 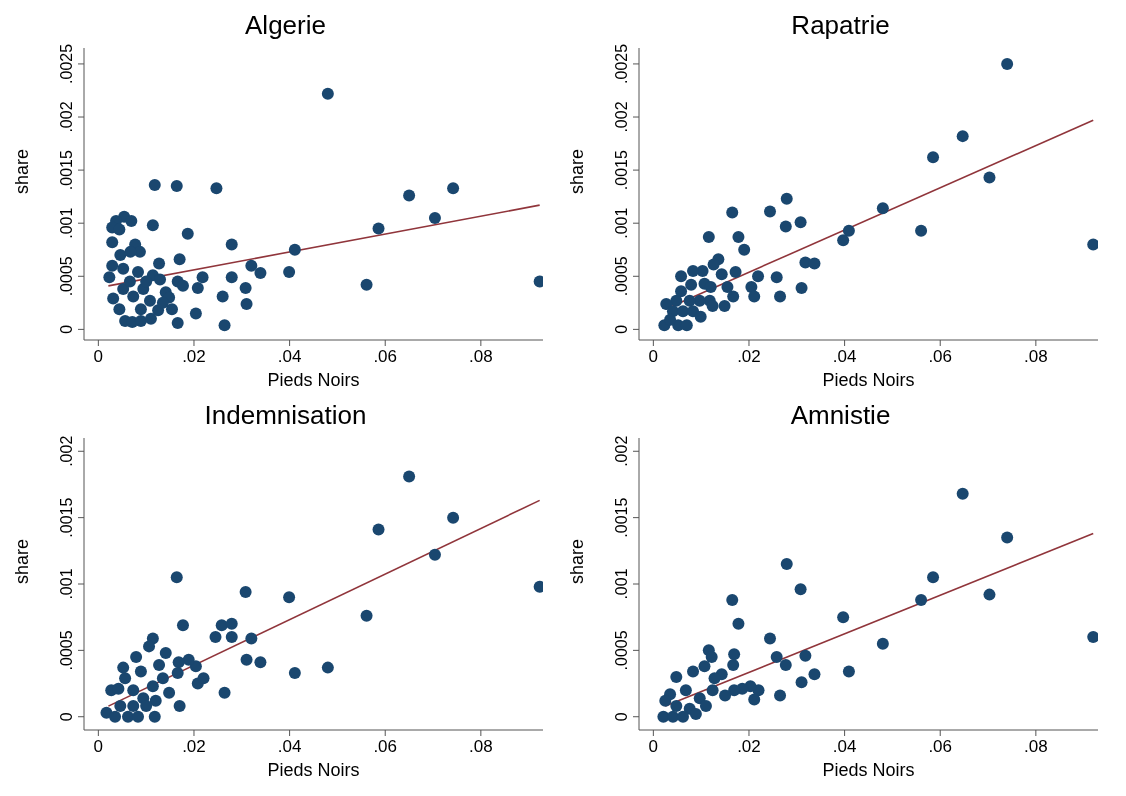 I want to click on y-tick-label: .001, so click(x=621, y=223).